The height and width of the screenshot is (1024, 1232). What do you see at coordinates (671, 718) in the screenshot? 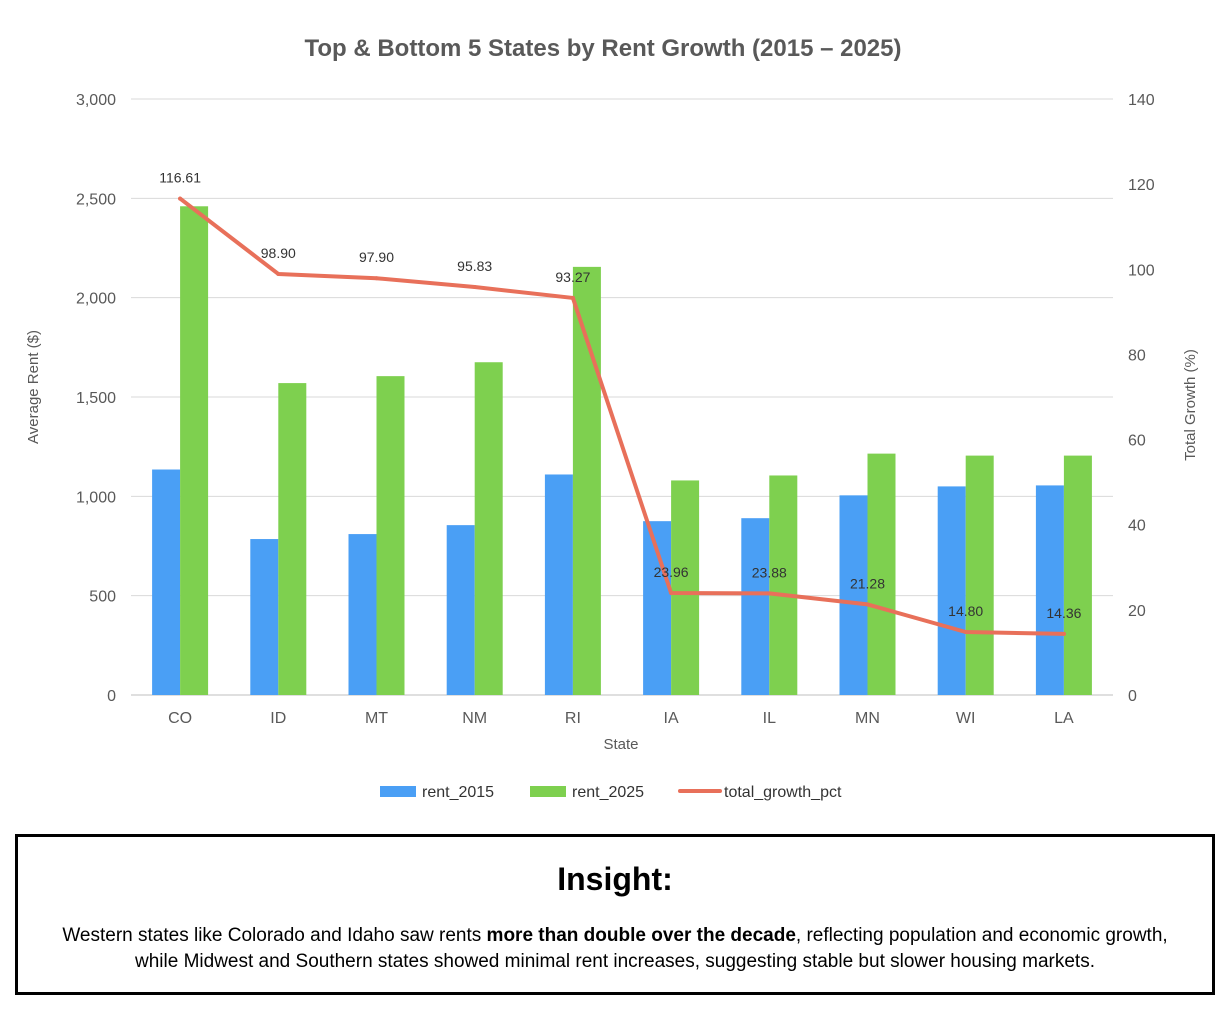
I see `x-tick-label: IA` at bounding box center [671, 718].